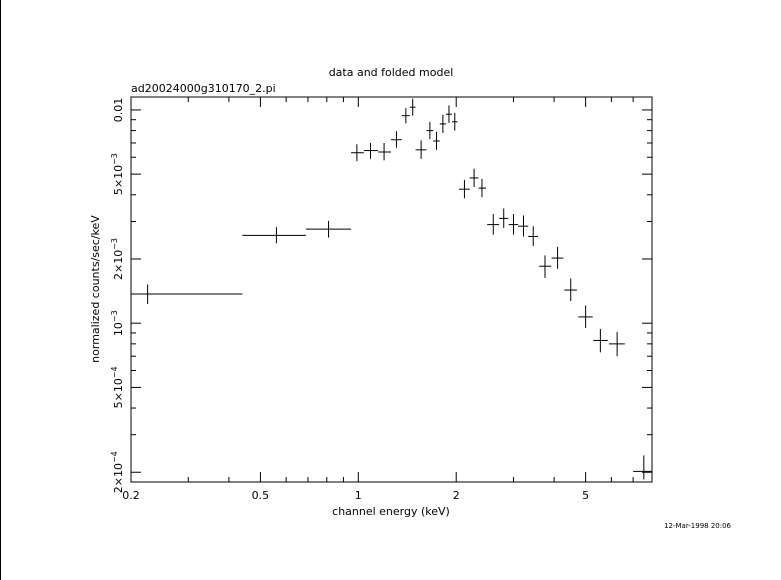 This screenshot has width=781, height=580. Describe the element at coordinates (261, 495) in the screenshot. I see `x-tick-label: 0.5` at that location.